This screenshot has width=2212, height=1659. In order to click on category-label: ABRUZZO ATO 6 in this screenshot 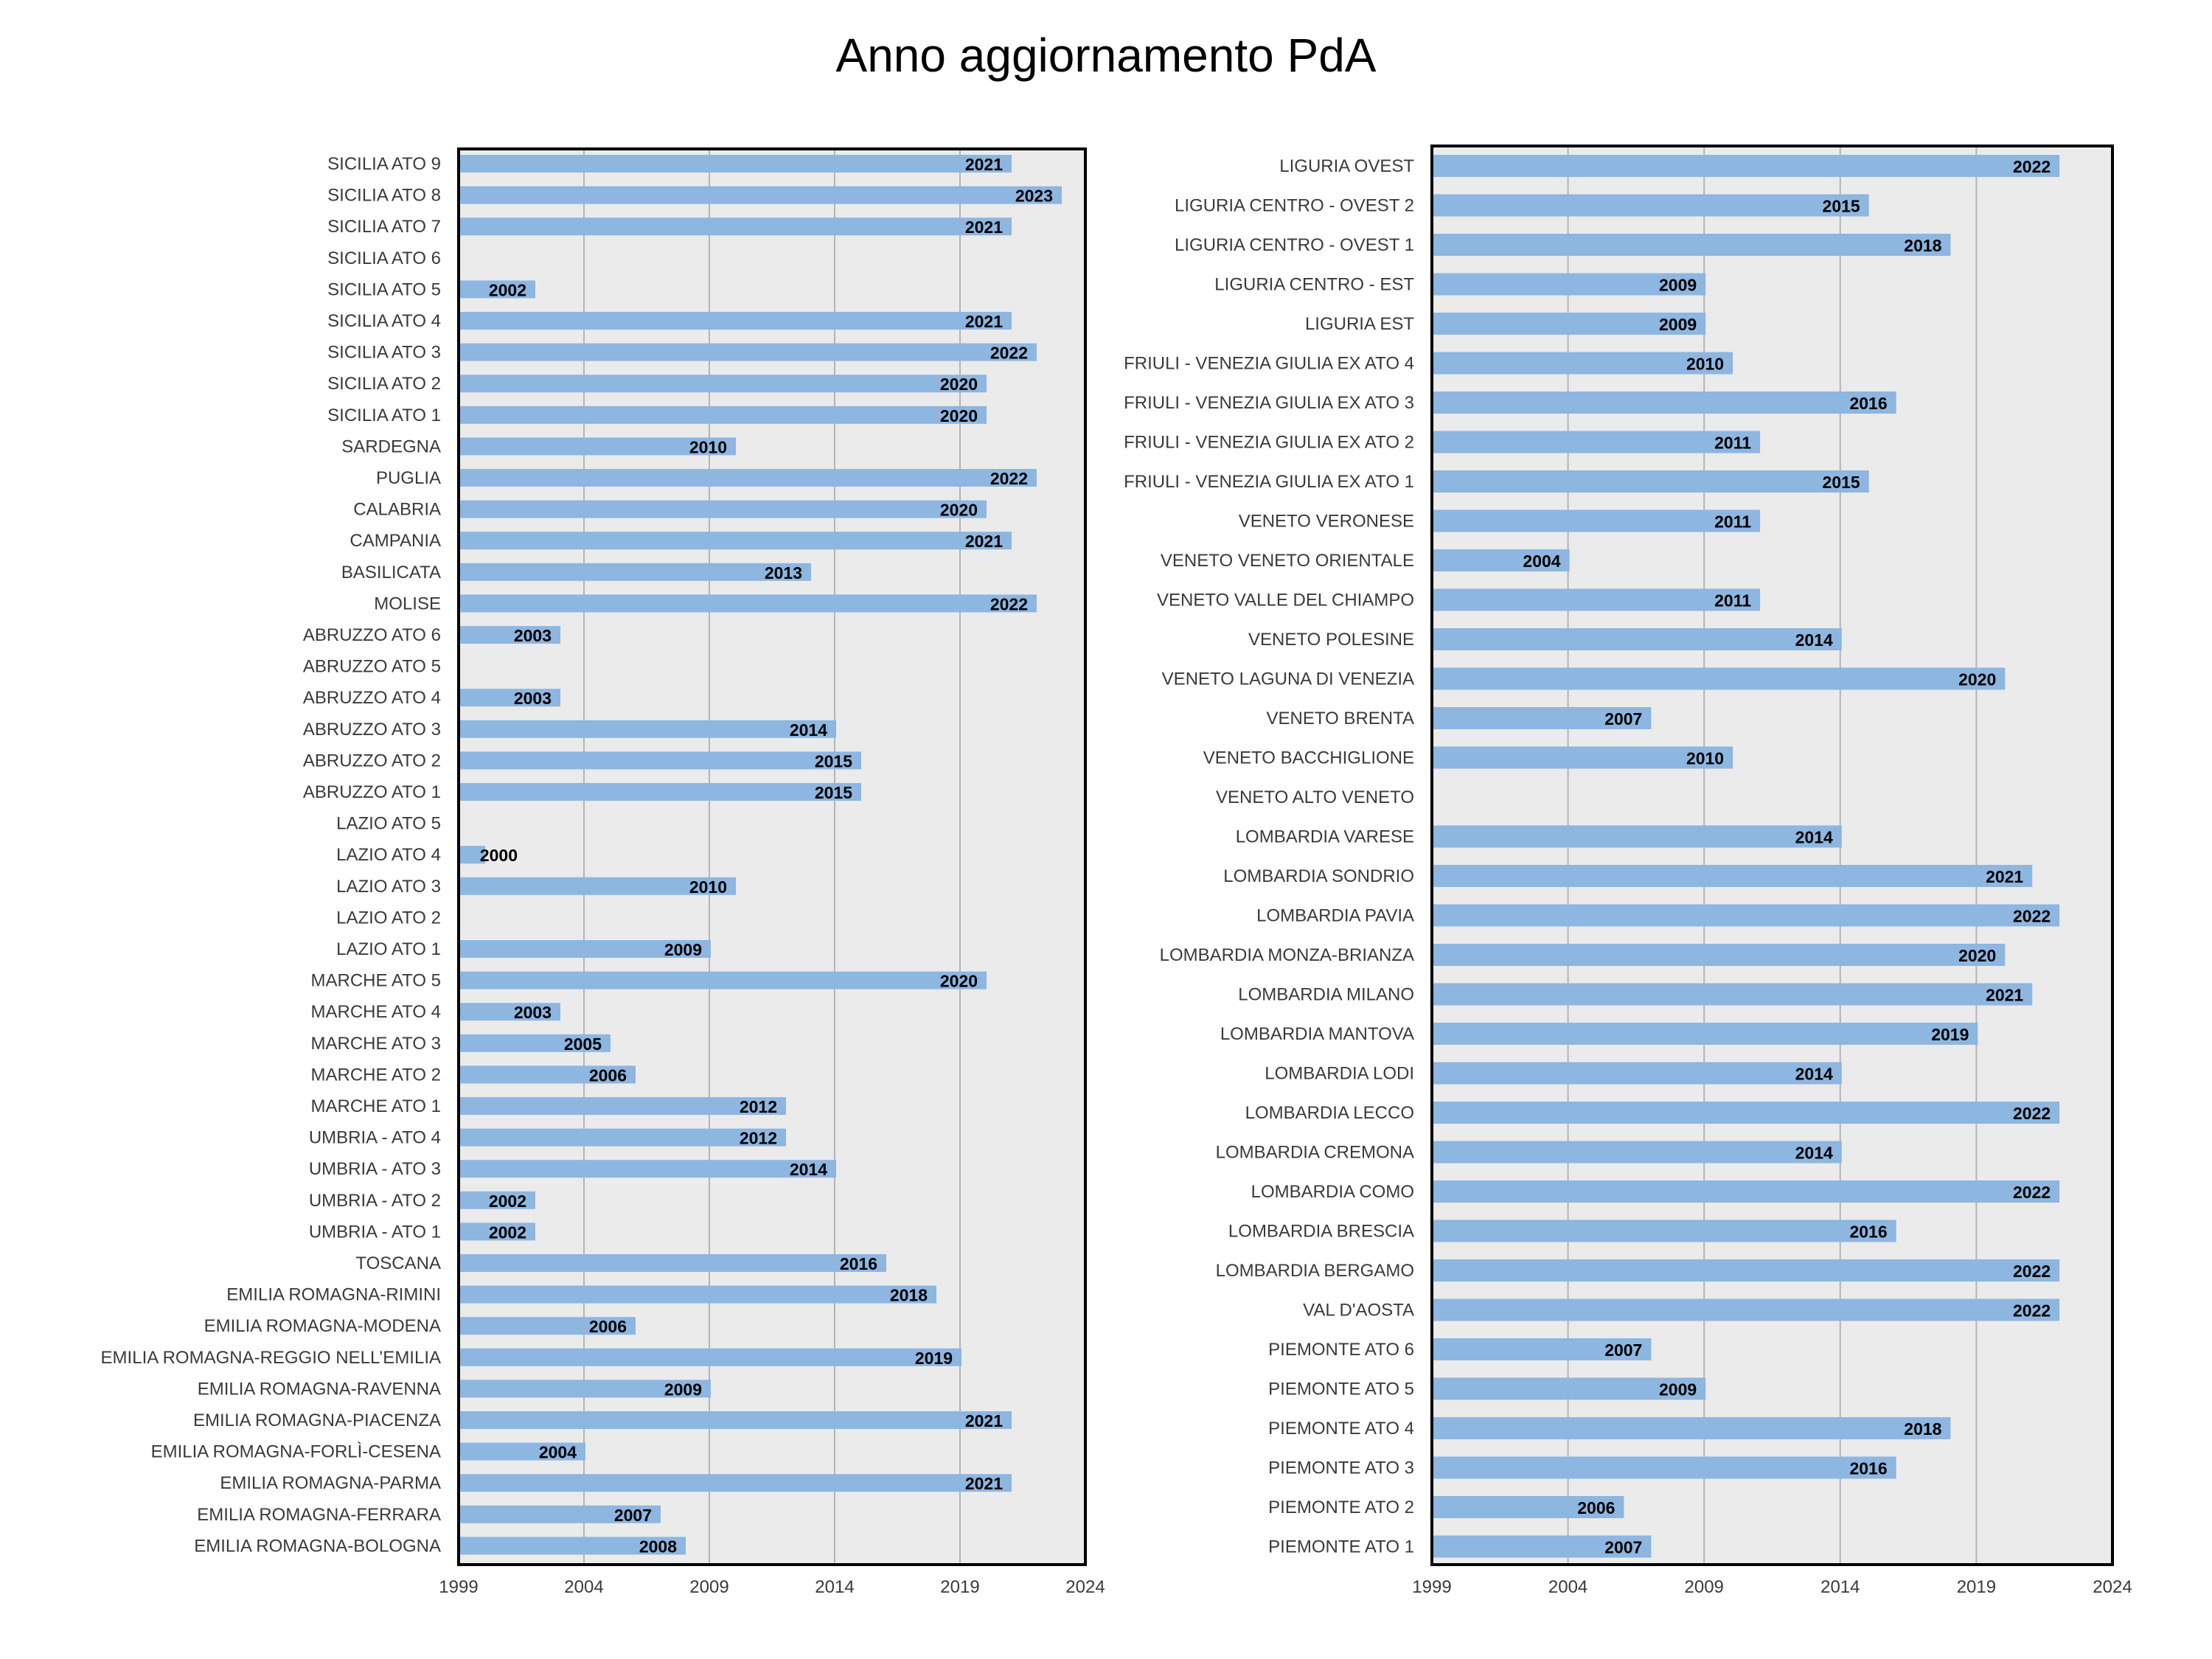, I will do `click(372, 635)`.